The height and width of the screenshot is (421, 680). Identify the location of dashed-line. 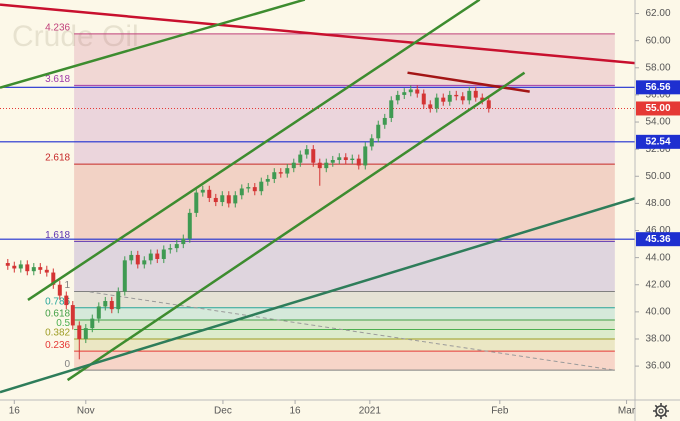
(352, 331).